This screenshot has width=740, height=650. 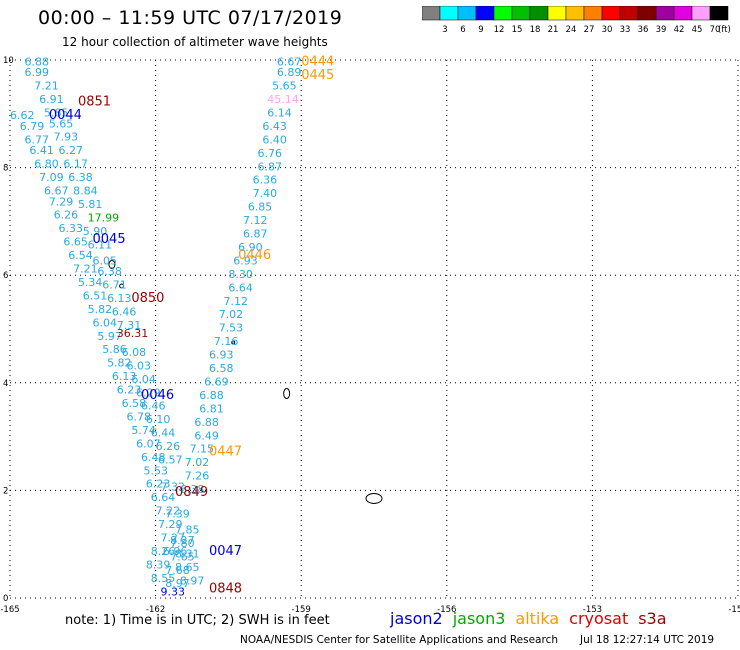 What do you see at coordinates (172, 538) in the screenshot?
I see `swh-value: 7.27` at bounding box center [172, 538].